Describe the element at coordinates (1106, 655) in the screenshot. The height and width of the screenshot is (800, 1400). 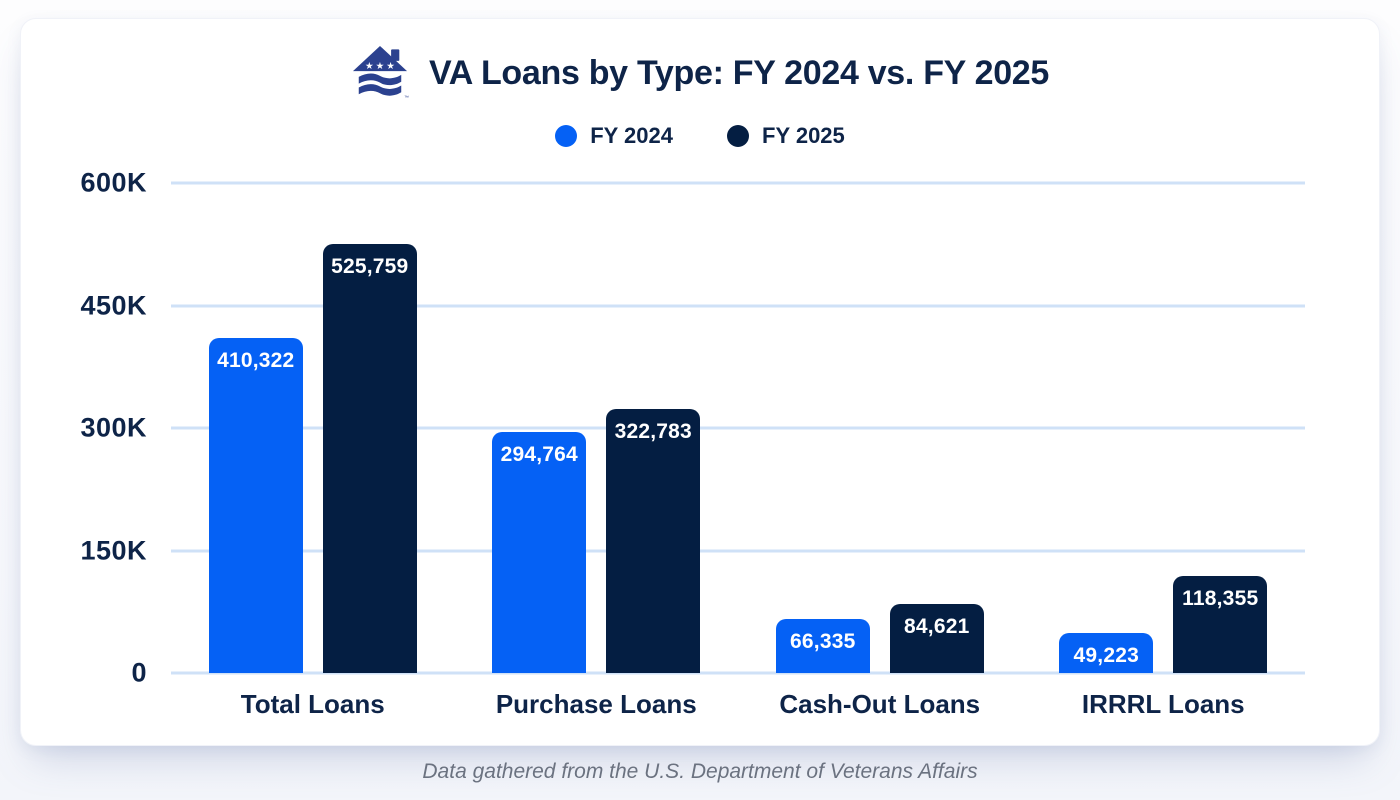
I see `bar-value-label: 49,223` at that location.